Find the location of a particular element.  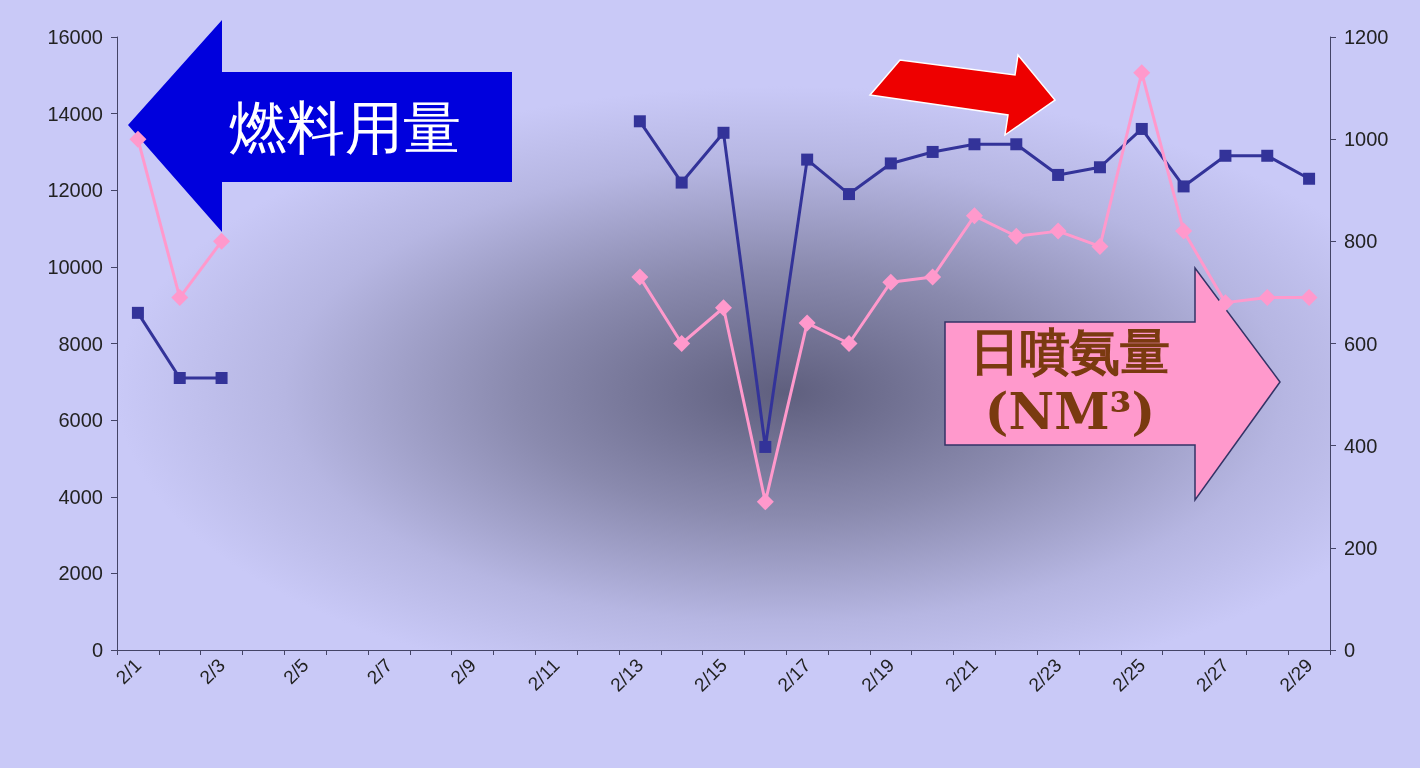

y-tick-label: 10000 is located at coordinates (75, 266).